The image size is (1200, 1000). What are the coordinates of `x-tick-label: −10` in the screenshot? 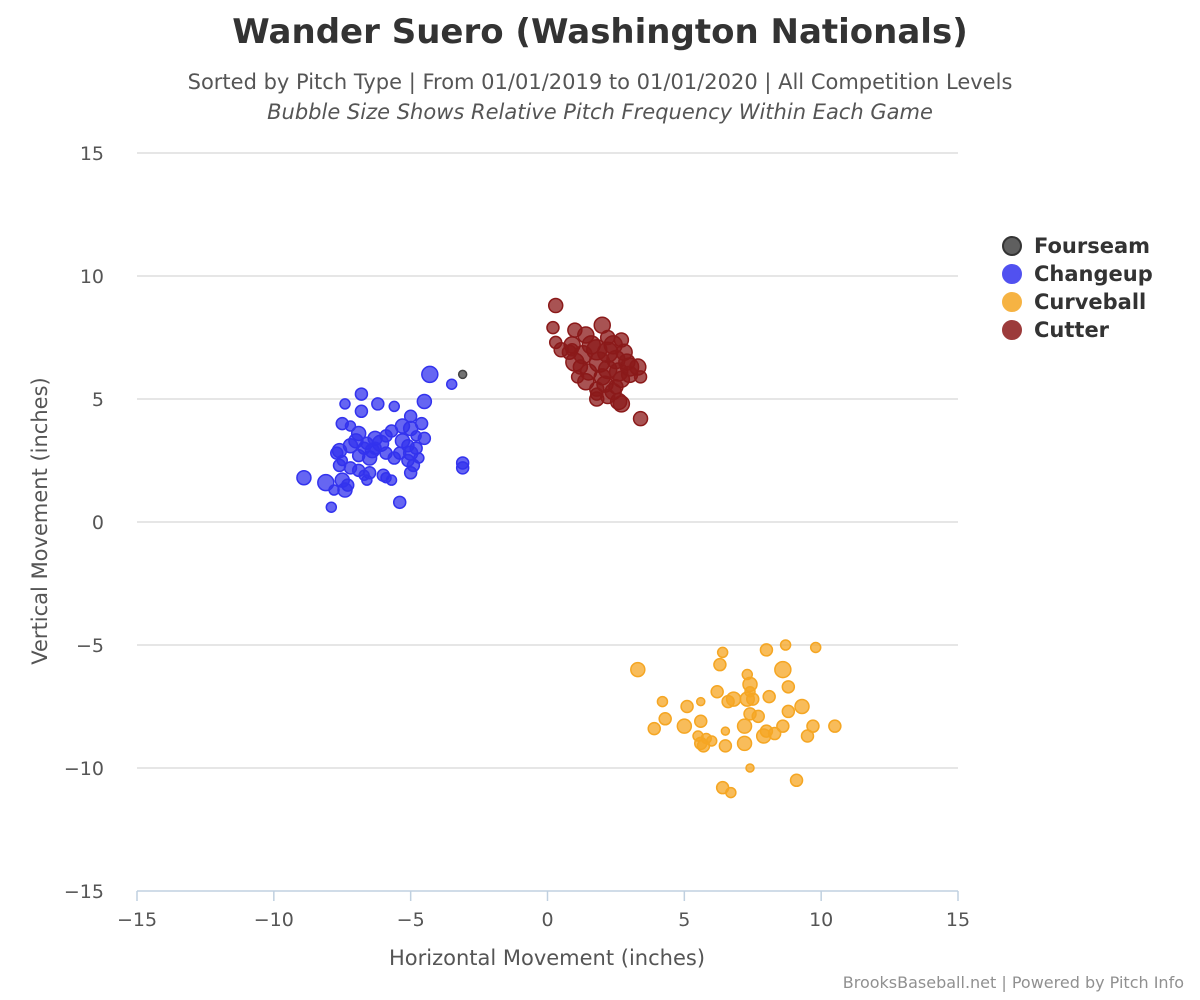 It's located at (274, 920).